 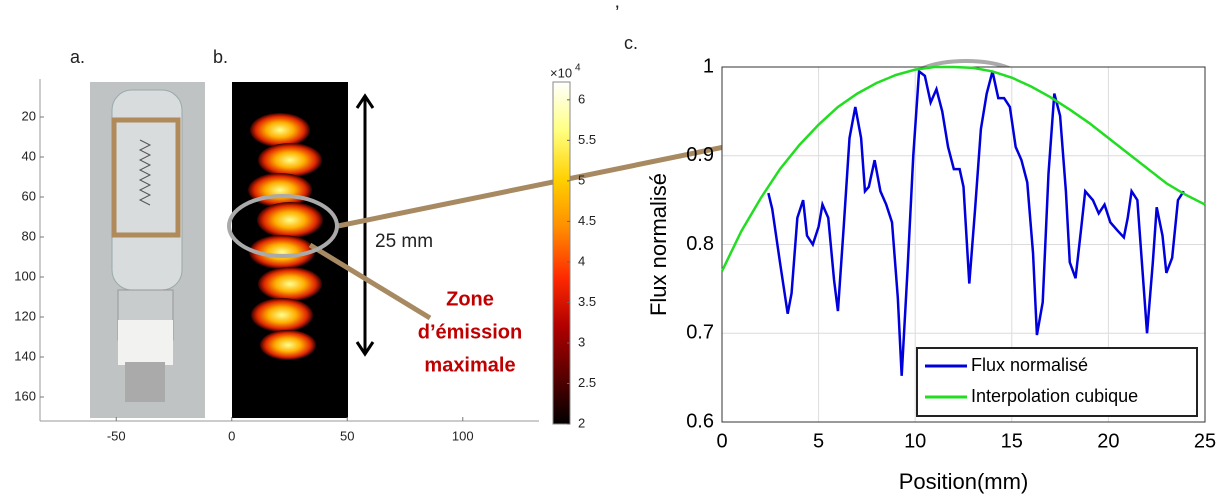 I want to click on colorbar-tick-label: 4.5, so click(x=587, y=220).